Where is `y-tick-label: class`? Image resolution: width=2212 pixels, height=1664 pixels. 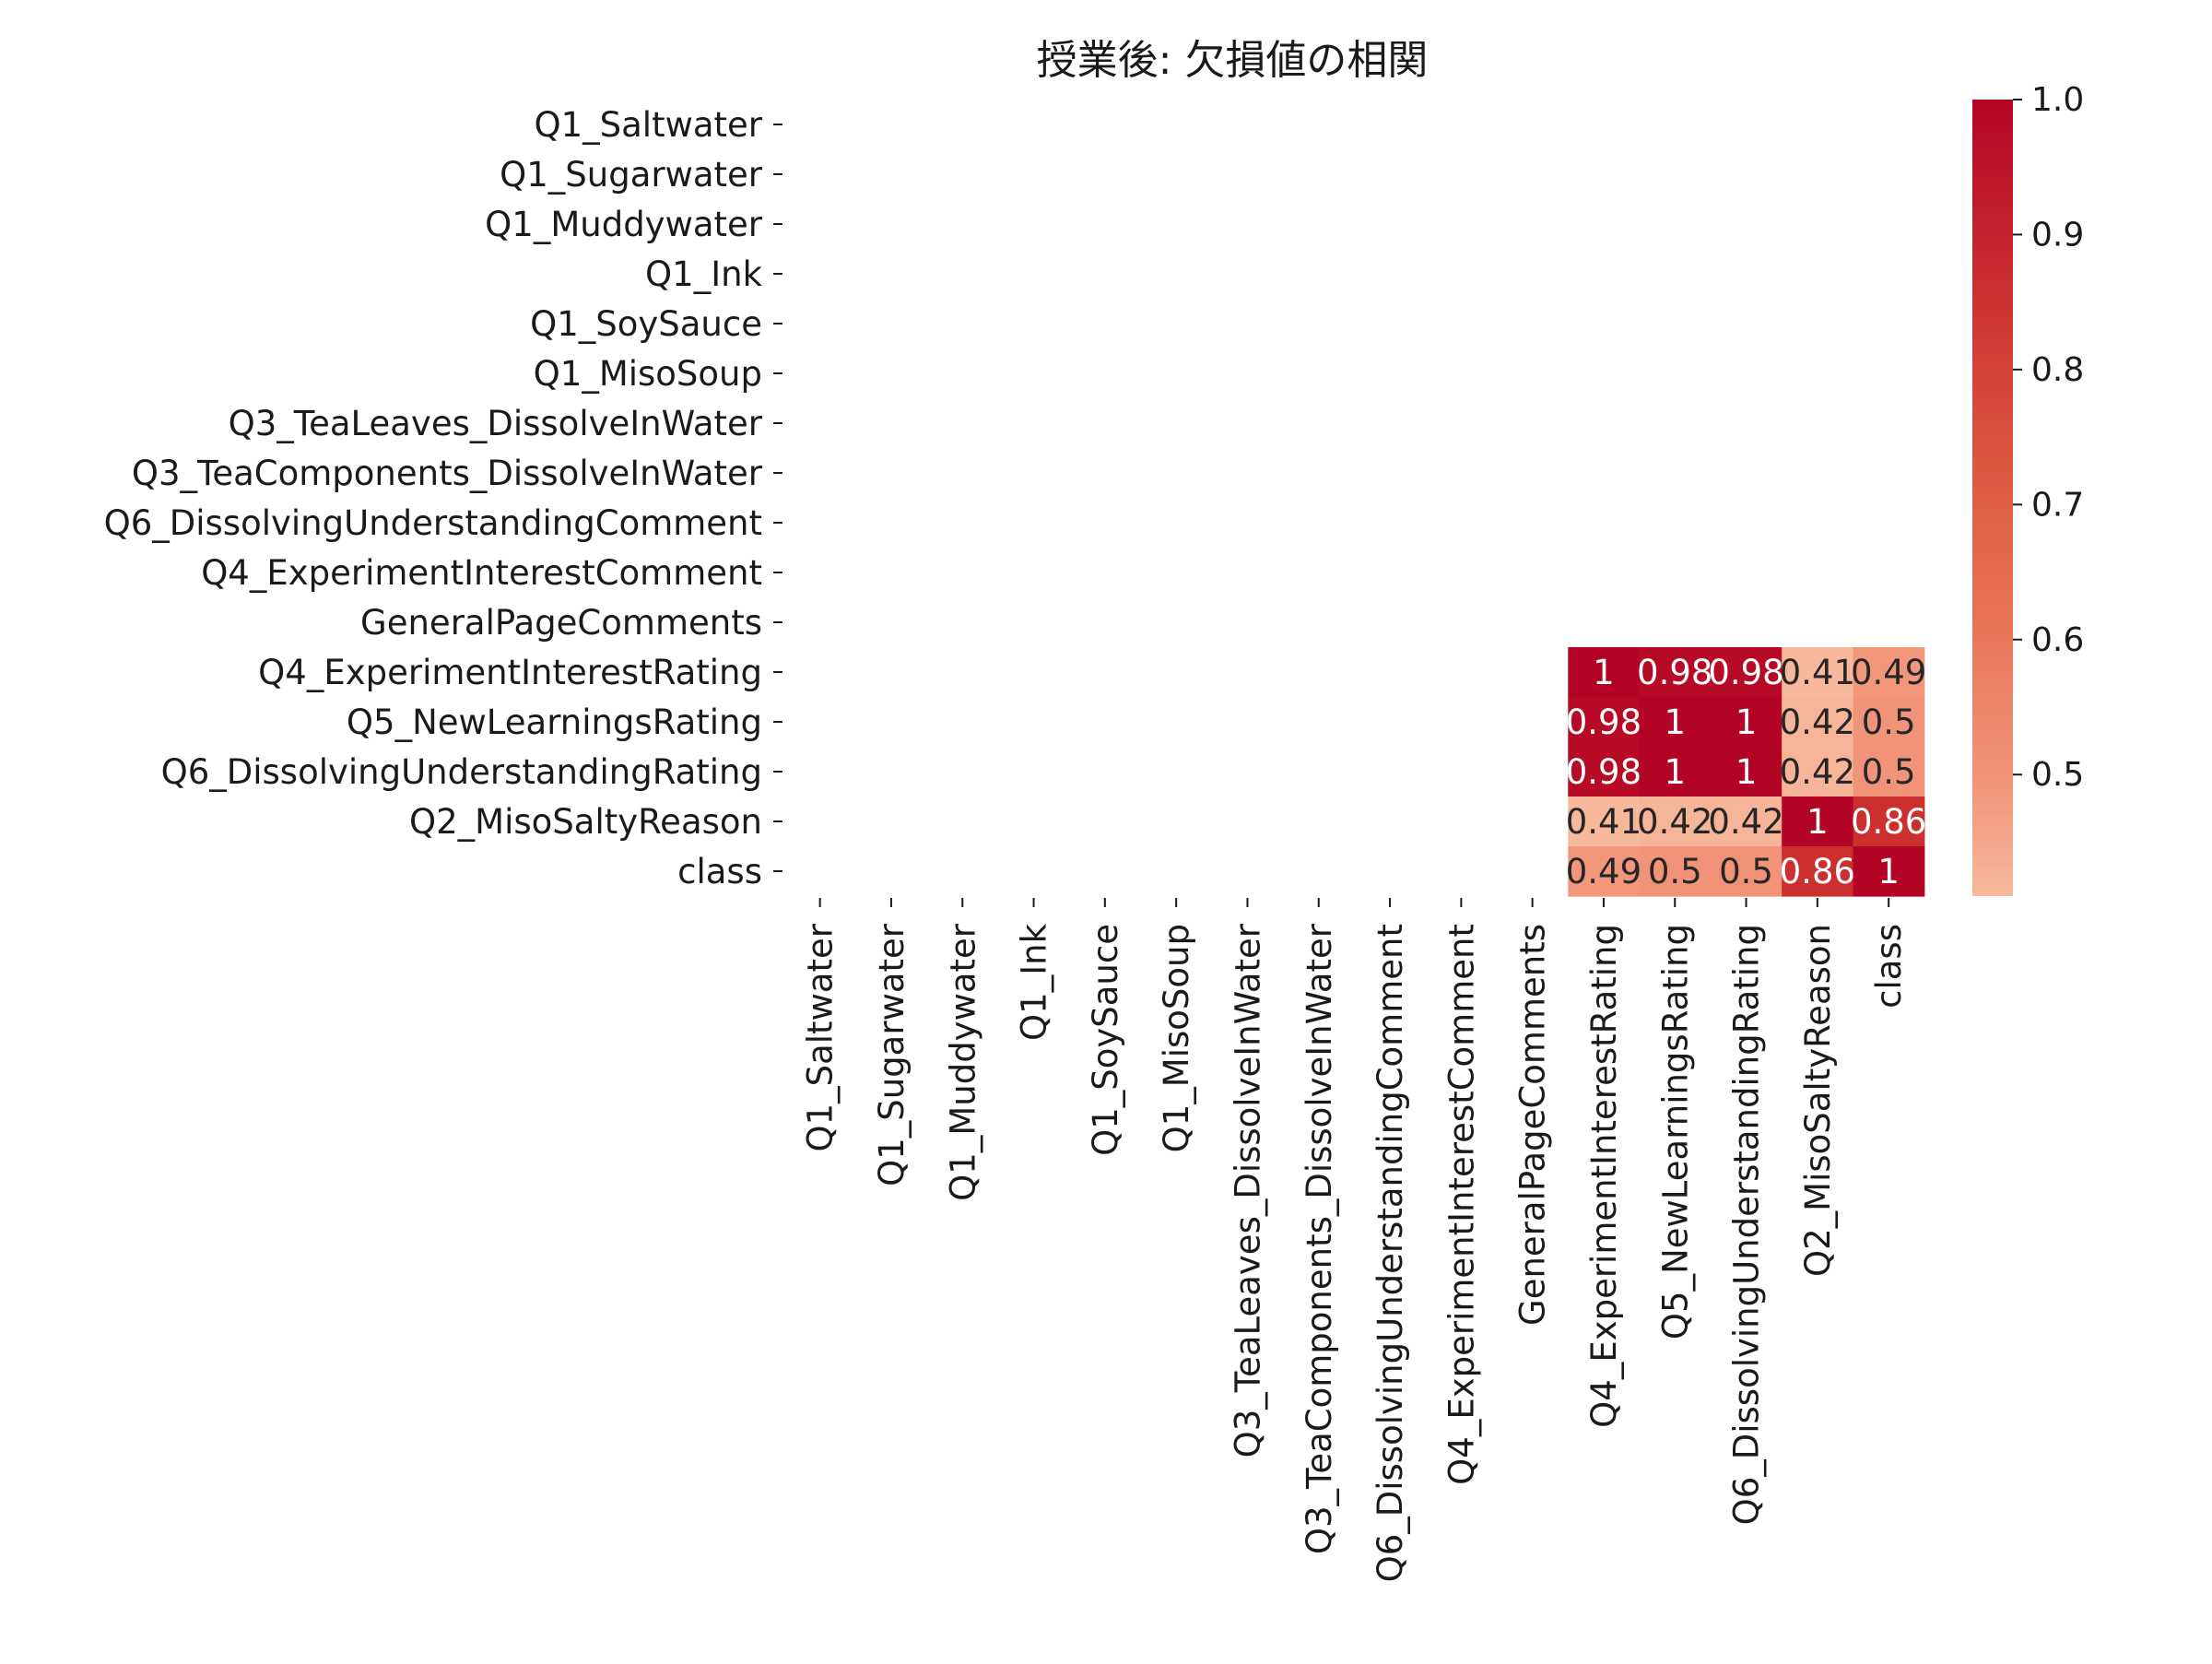 y-tick-label: class is located at coordinates (719, 871).